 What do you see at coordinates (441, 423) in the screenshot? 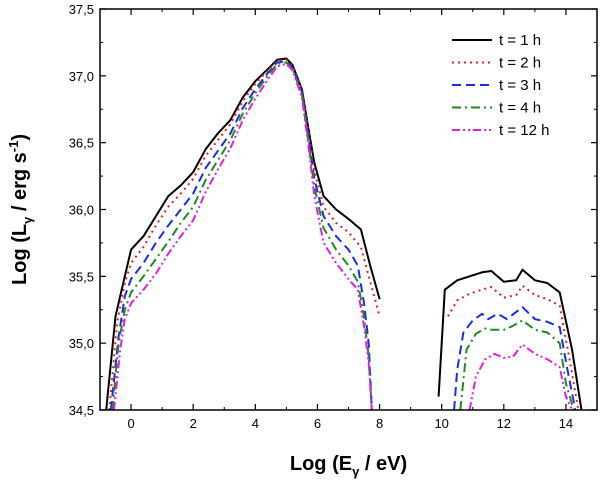
I see `x-tick-label: 10` at bounding box center [441, 423].